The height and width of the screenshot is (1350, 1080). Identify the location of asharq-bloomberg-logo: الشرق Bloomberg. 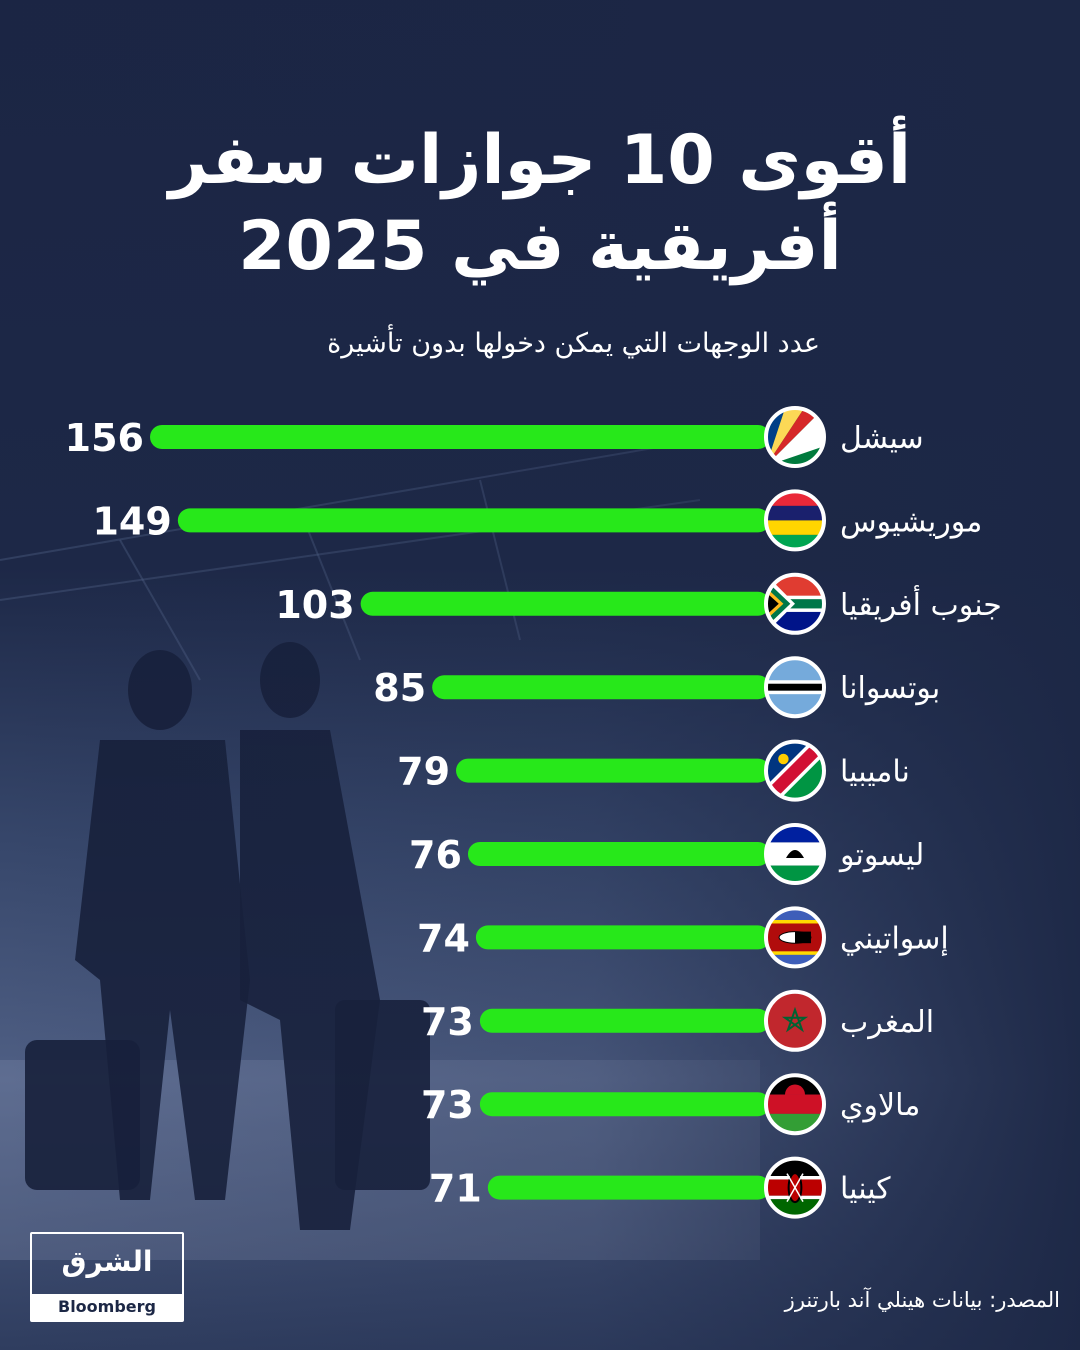
(107, 1277).